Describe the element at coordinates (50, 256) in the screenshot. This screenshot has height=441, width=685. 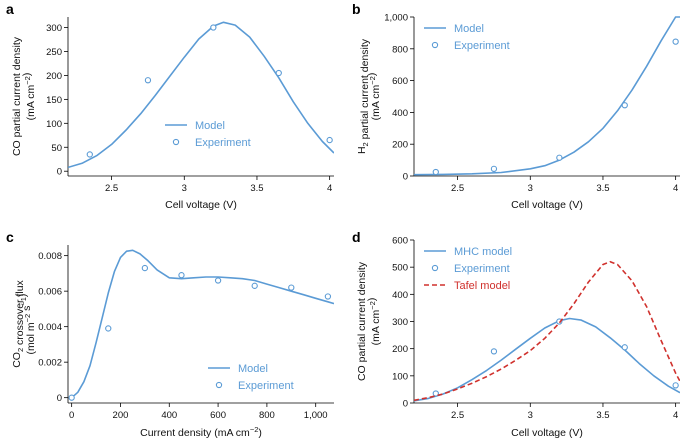
I see `y-tick-label: 0.008` at that location.